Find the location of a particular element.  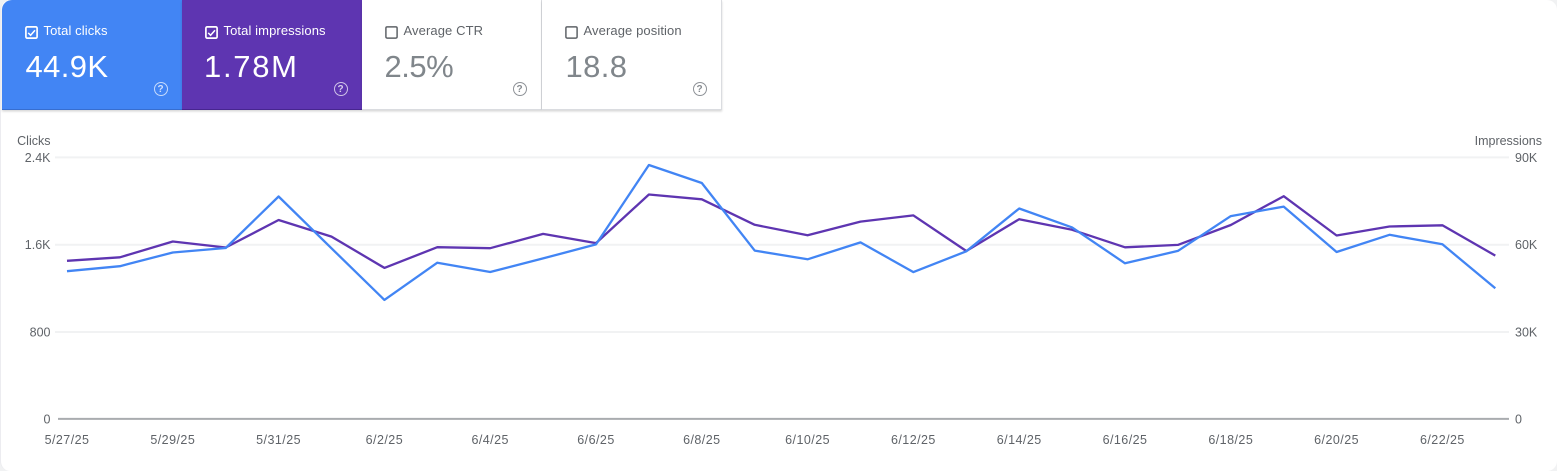

svg-text: Impressions is located at coordinates (1508, 141).